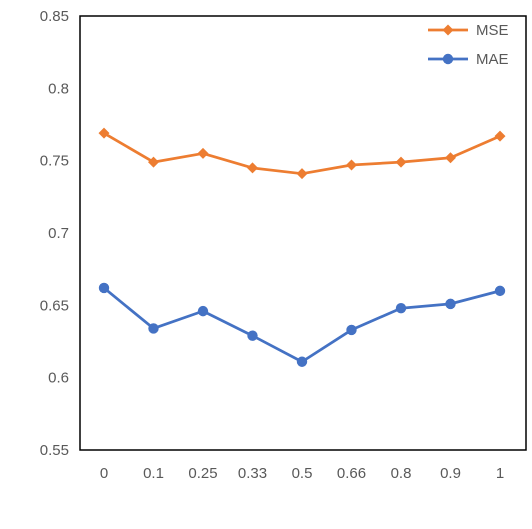 The width and height of the screenshot is (532, 529). What do you see at coordinates (450, 473) in the screenshot?
I see `x-tick-label: 0.9` at bounding box center [450, 473].